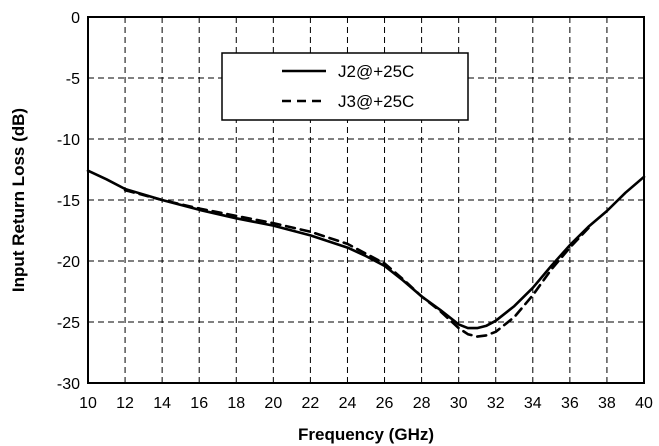 This screenshot has width=659, height=446. Describe the element at coordinates (68, 384) in the screenshot. I see `y-tick-label: -30` at that location.